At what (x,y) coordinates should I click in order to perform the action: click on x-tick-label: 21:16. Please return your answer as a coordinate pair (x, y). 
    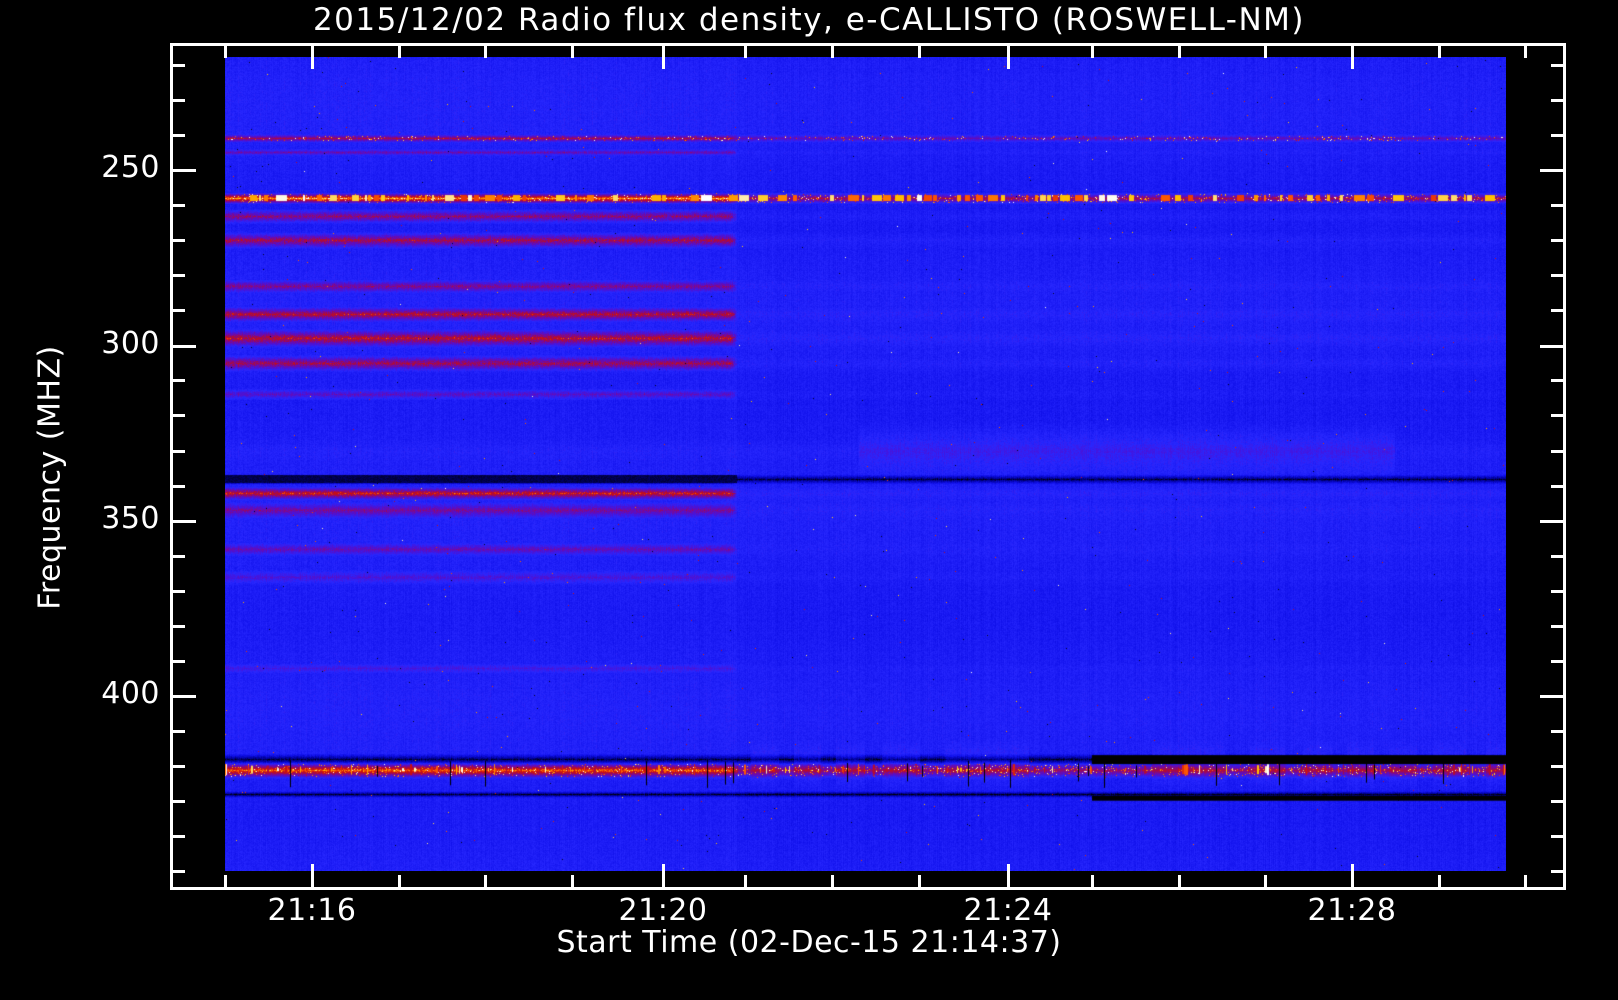
    Looking at the image, I should click on (312, 910).